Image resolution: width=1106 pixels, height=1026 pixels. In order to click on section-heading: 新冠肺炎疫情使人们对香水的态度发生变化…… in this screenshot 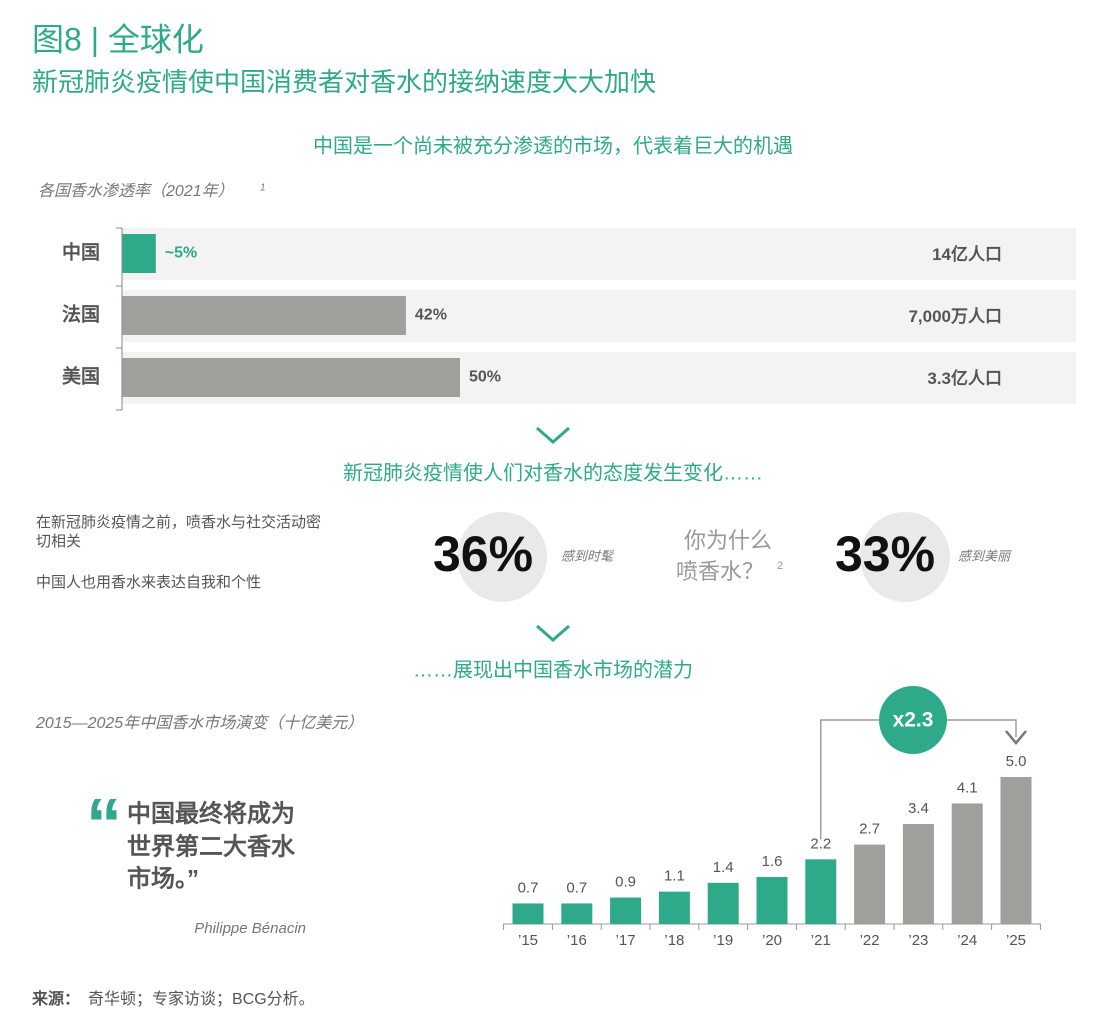, I will do `click(553, 472)`.